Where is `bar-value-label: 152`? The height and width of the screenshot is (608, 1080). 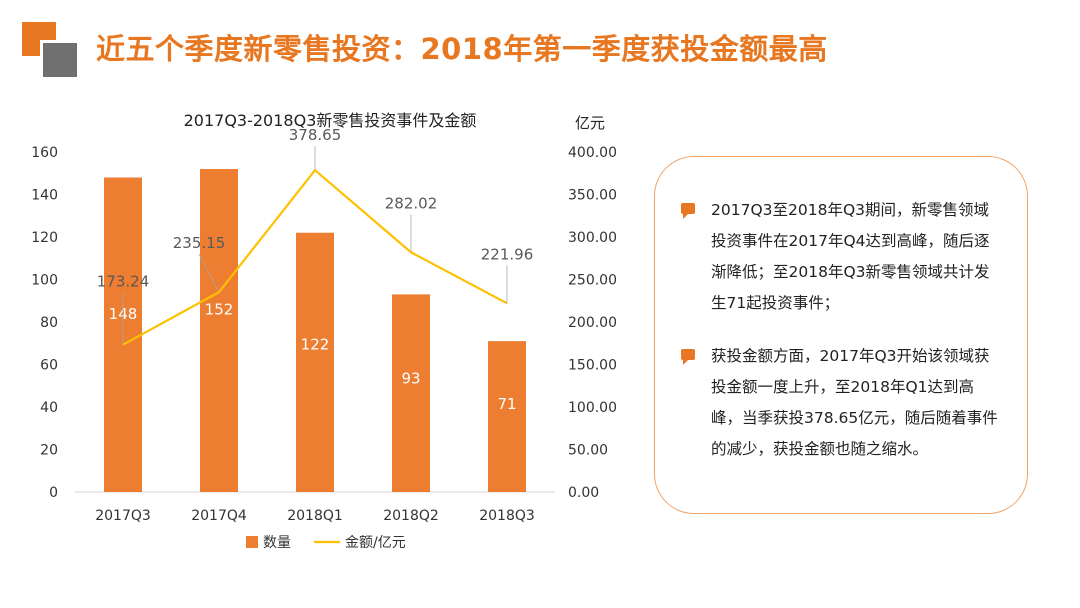
bar-value-label: 152 is located at coordinates (219, 309).